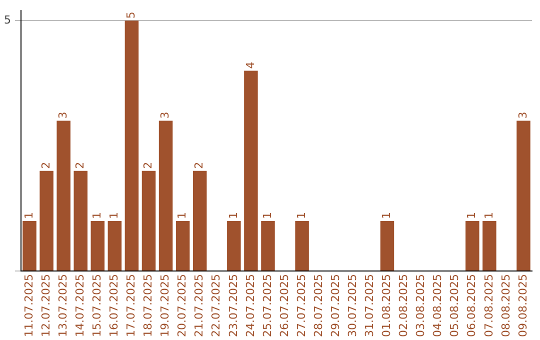 The width and height of the screenshot is (540, 340). Describe the element at coordinates (131, 15) in the screenshot. I see `data-label: 5` at that location.